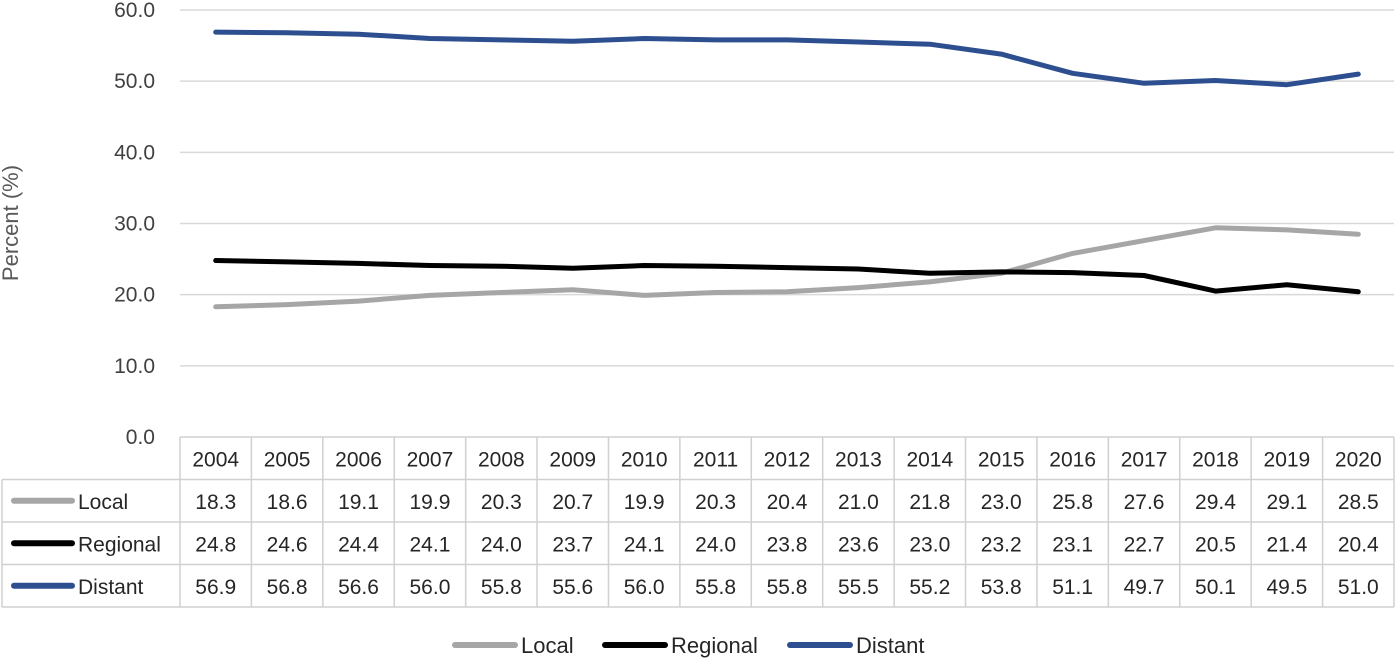 The image size is (1396, 659). I want to click on data-label: 28.5, so click(1358, 502).